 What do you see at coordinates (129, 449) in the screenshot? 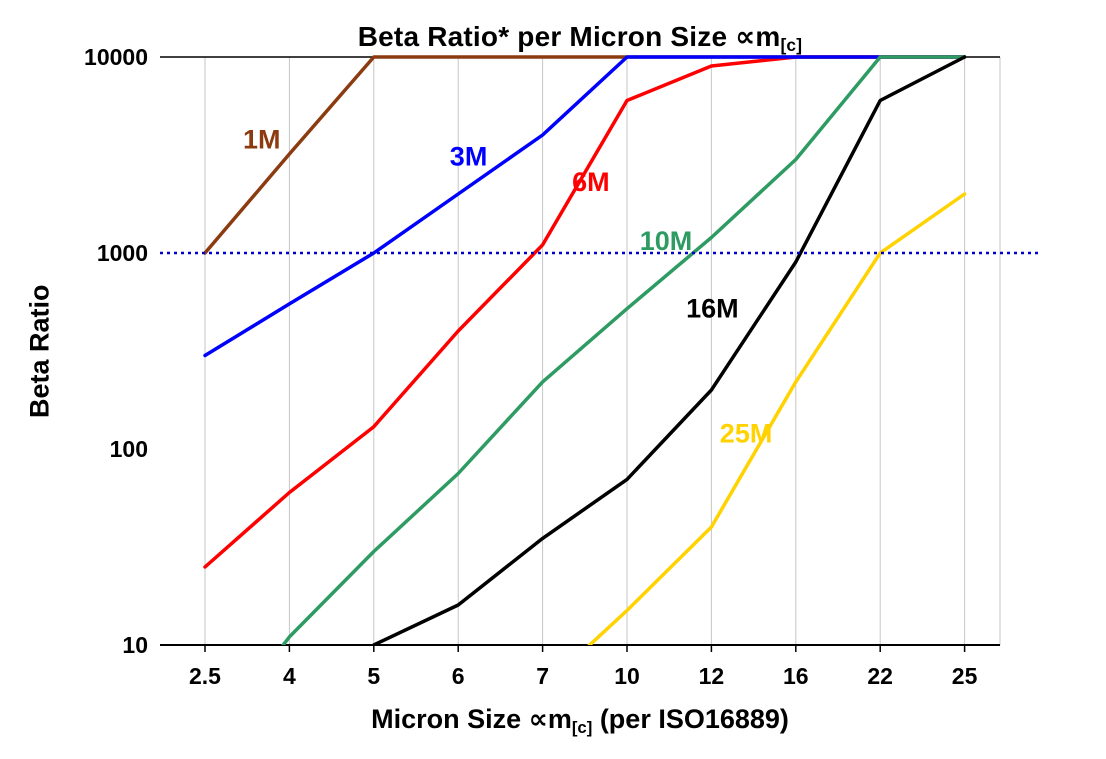
I see `y-tick-label: 100` at bounding box center [129, 449].